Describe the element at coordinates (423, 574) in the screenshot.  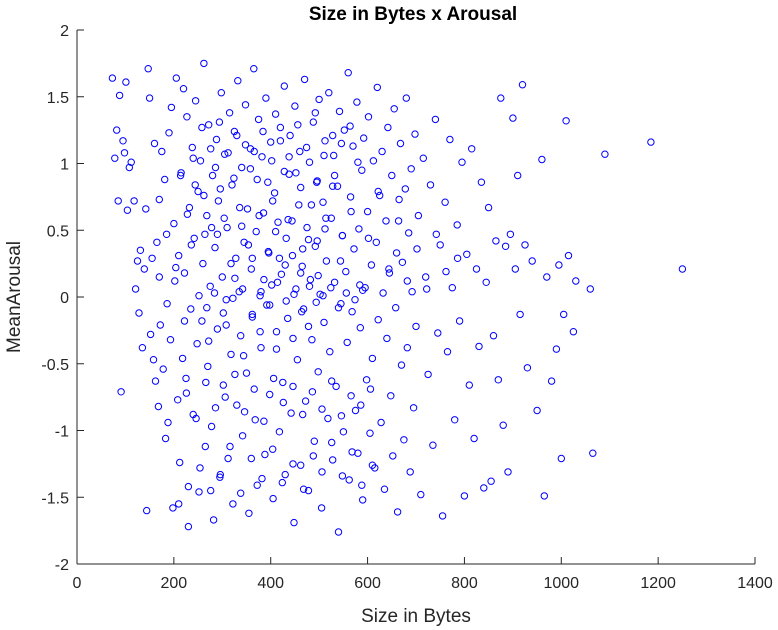
I see `x-ticks: 0 200 400 600 800 1000 1200 1400` at that location.